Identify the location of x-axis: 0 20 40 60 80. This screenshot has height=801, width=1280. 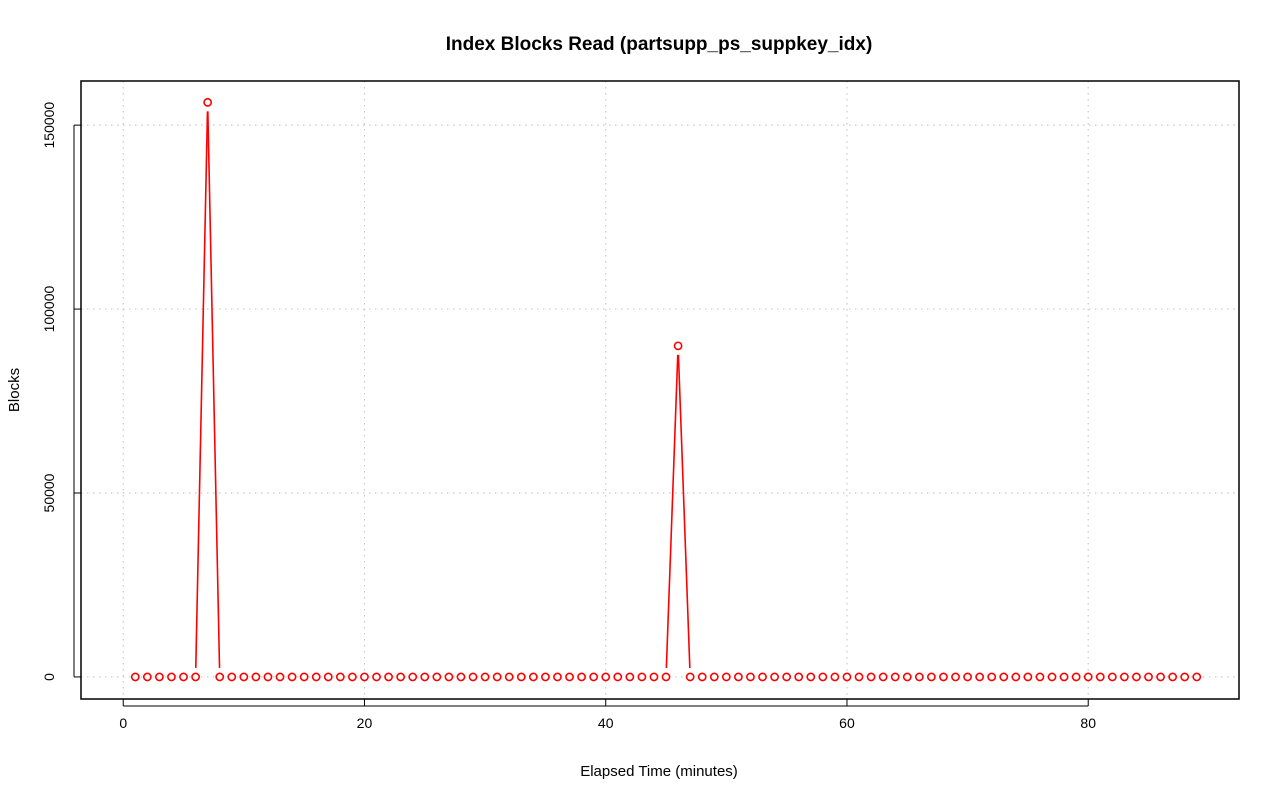
(607, 715).